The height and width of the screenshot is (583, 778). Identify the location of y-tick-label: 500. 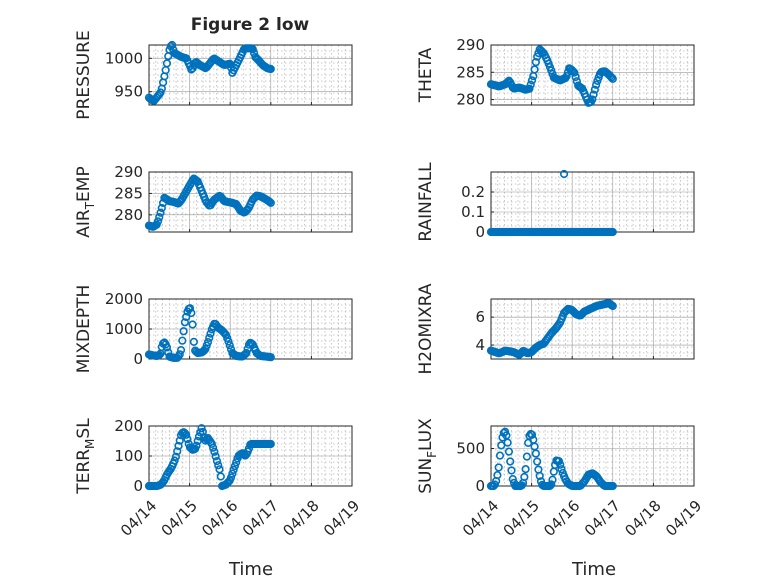
(470, 449).